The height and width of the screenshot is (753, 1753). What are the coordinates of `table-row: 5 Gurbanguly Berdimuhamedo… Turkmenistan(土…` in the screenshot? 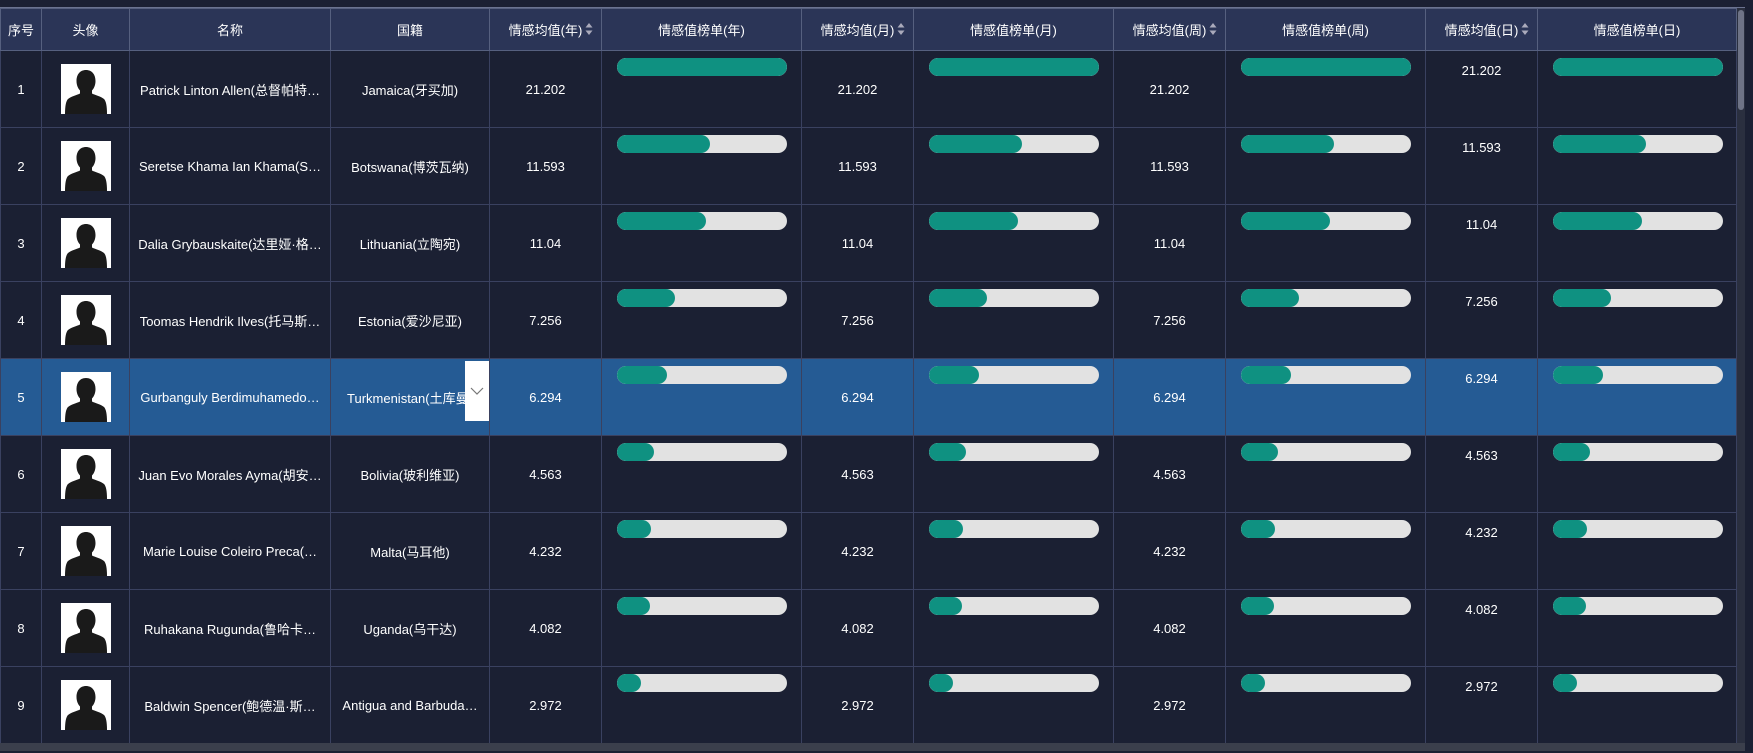 It's located at (868, 397).